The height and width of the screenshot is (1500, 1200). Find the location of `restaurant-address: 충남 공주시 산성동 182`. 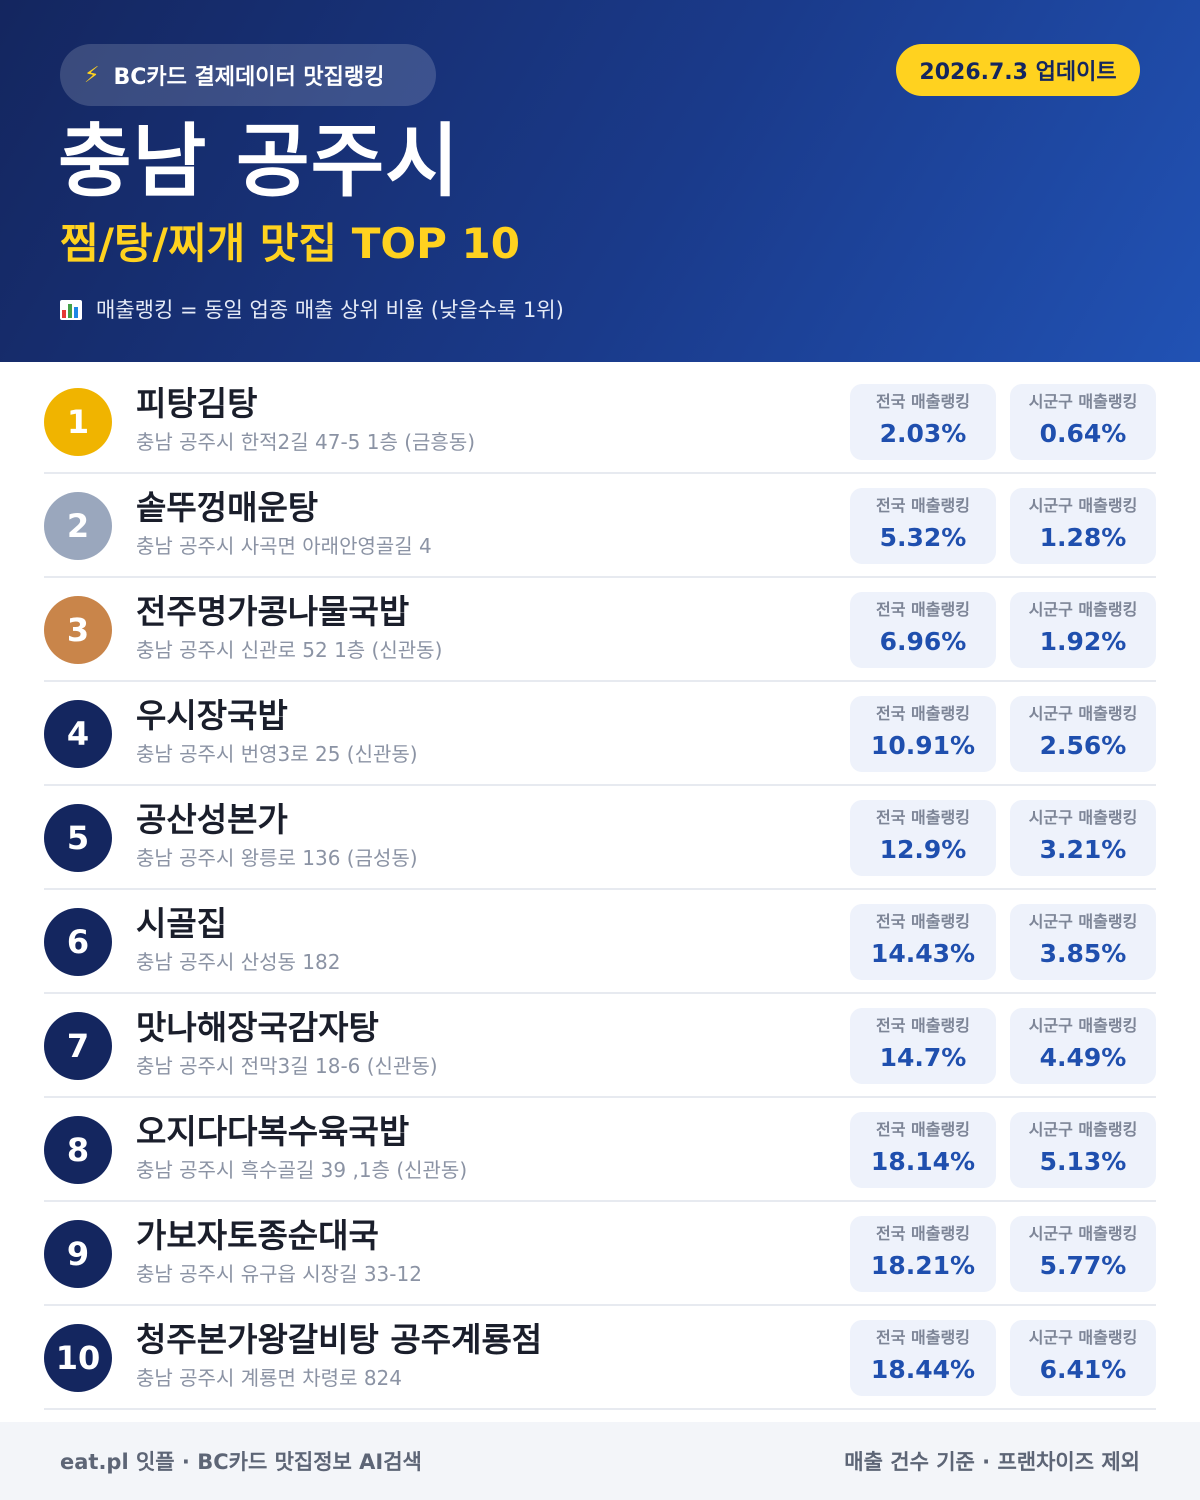

restaurant-address: 충남 공주시 산성동 182 is located at coordinates (238, 962).